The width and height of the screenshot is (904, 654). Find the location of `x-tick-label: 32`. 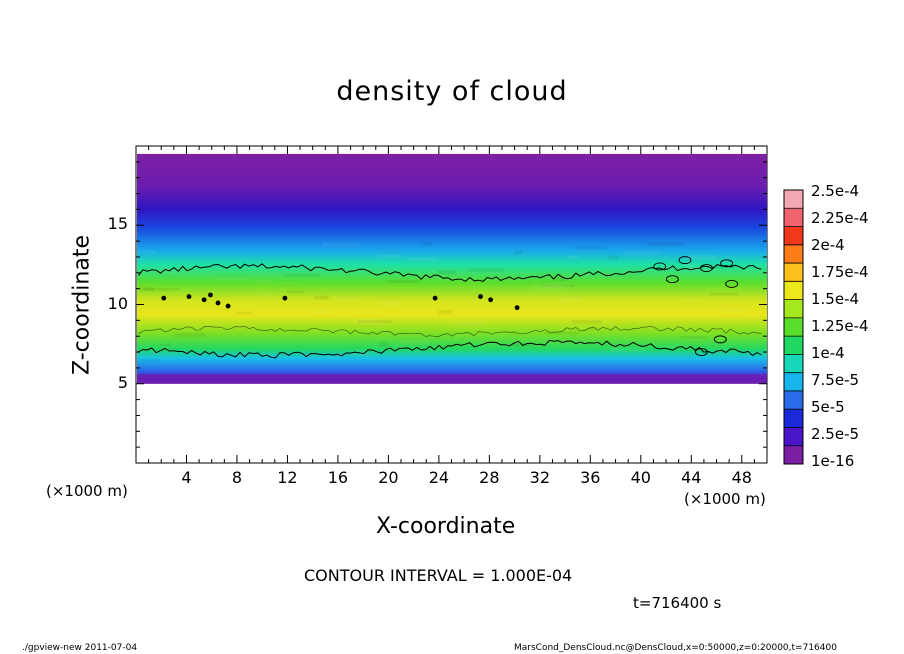

x-tick-label: 32 is located at coordinates (539, 477).